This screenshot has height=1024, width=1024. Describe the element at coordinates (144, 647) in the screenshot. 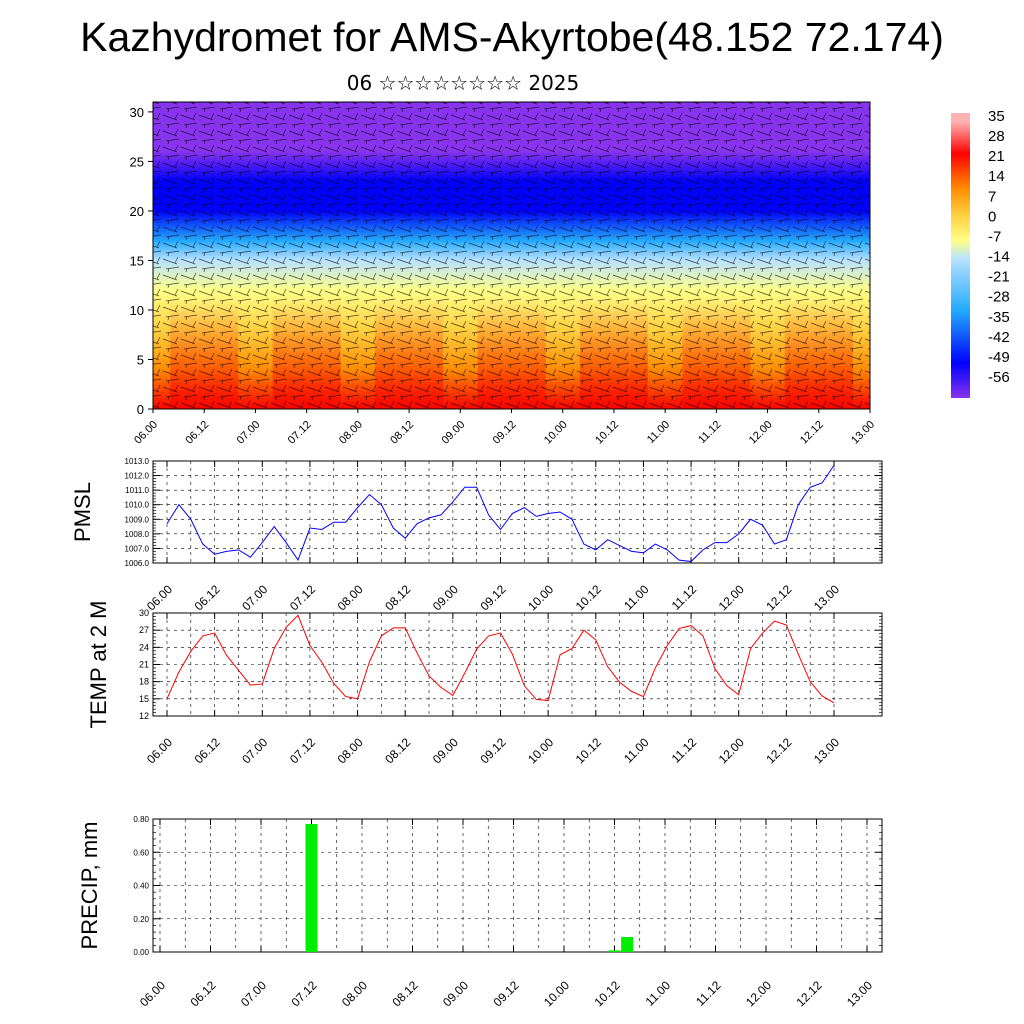

I see `y-tick-label: 24` at that location.